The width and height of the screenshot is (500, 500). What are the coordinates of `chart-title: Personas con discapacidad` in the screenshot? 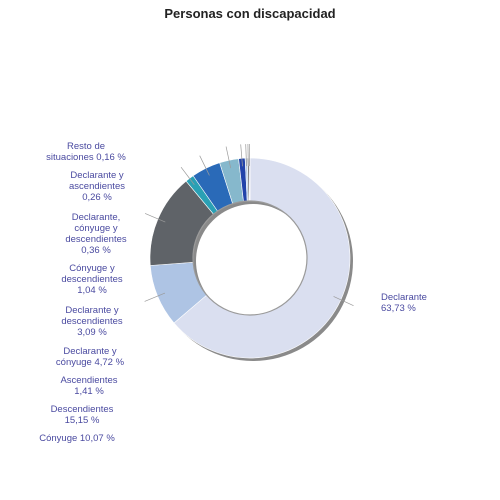 It's located at (250, 13).